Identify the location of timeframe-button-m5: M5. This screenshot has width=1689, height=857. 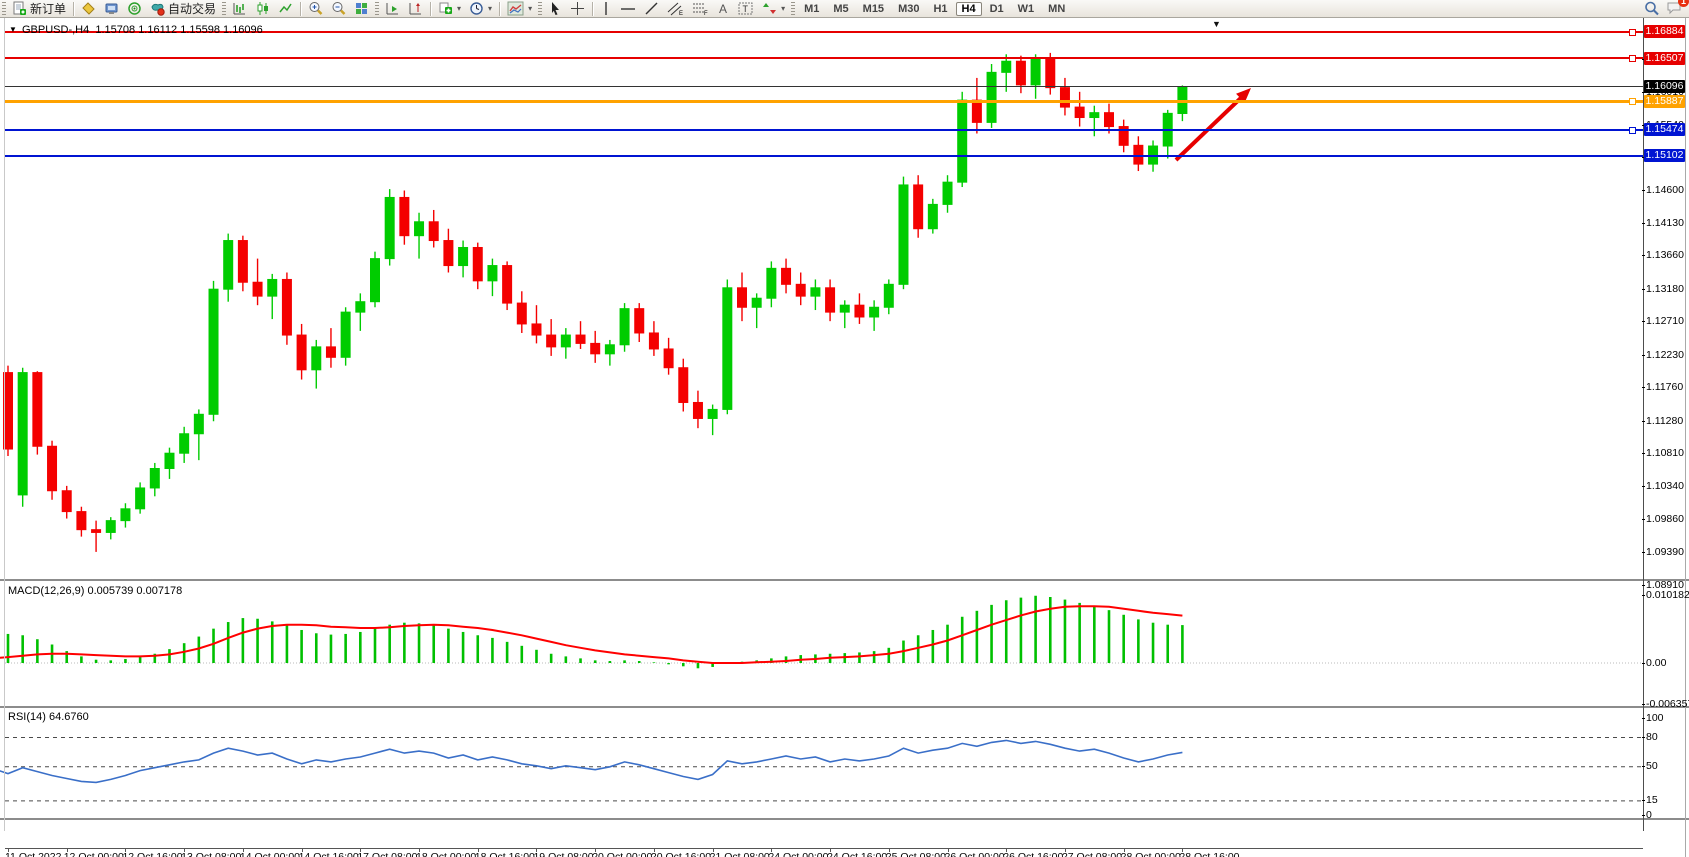
(841, 8).